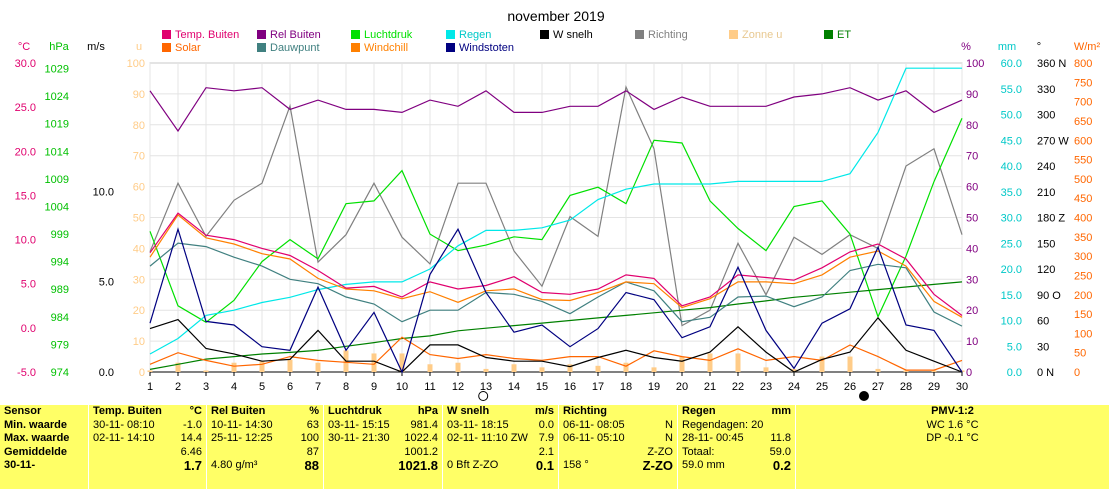  Describe the element at coordinates (25, 196) in the screenshot. I see `temp-tick-label: 15.0` at that location.